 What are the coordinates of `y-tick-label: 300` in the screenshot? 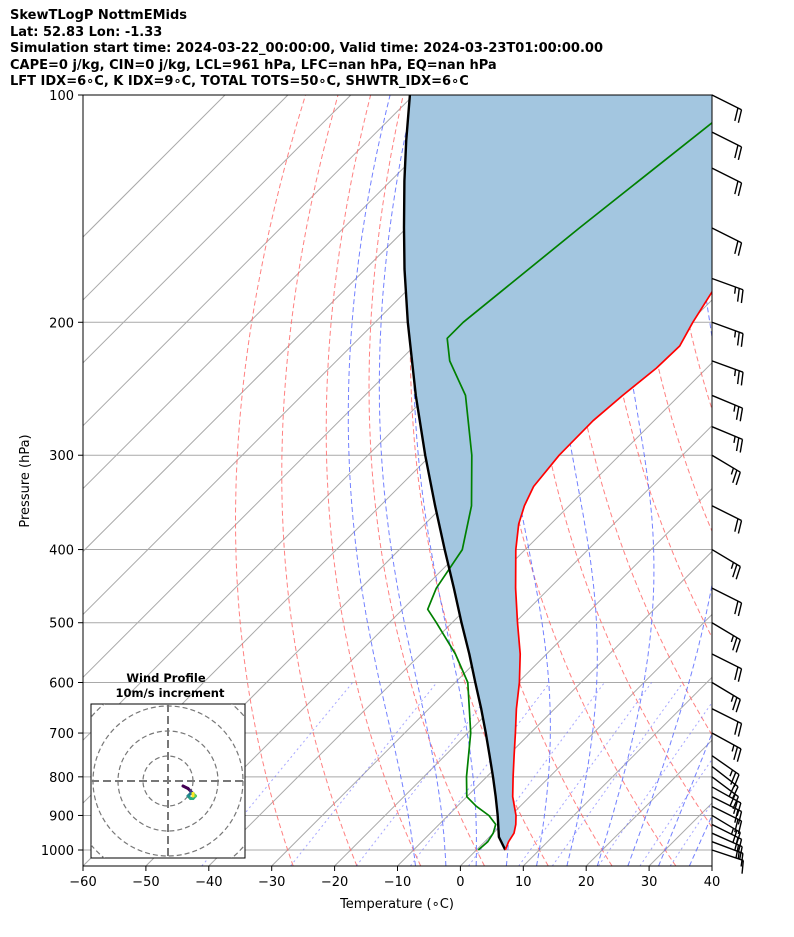 It's located at (61, 456).